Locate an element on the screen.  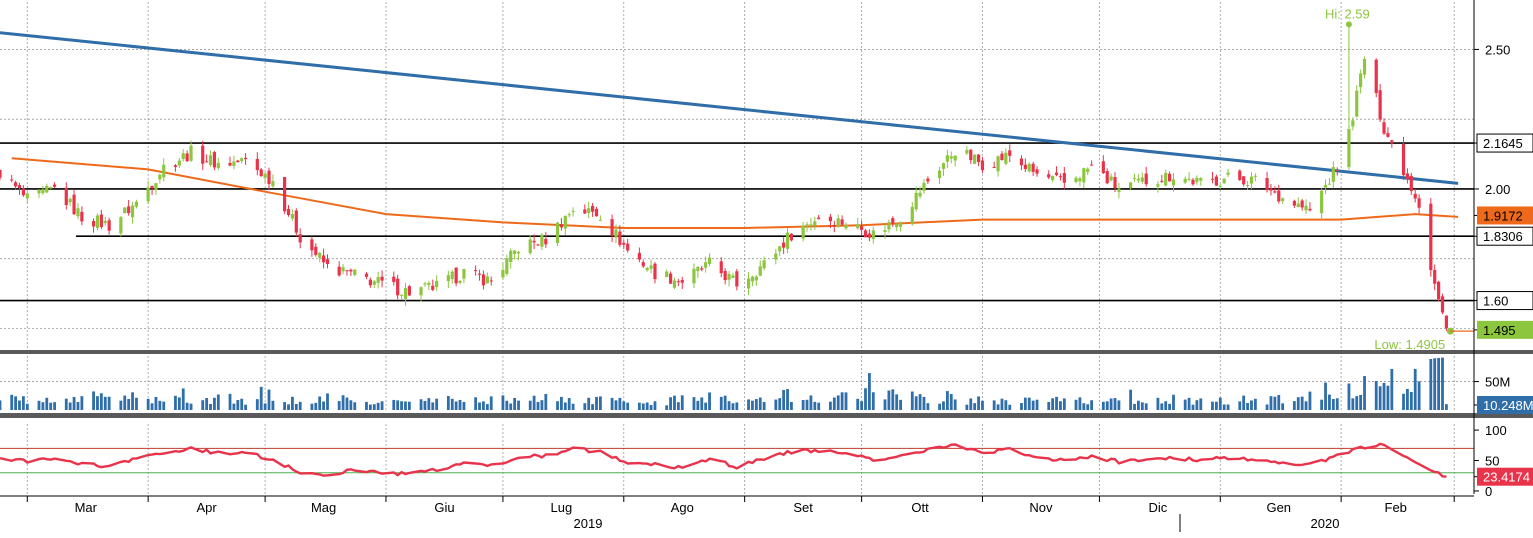
low-annotation: Low: 1.4905 is located at coordinates (1409, 344).